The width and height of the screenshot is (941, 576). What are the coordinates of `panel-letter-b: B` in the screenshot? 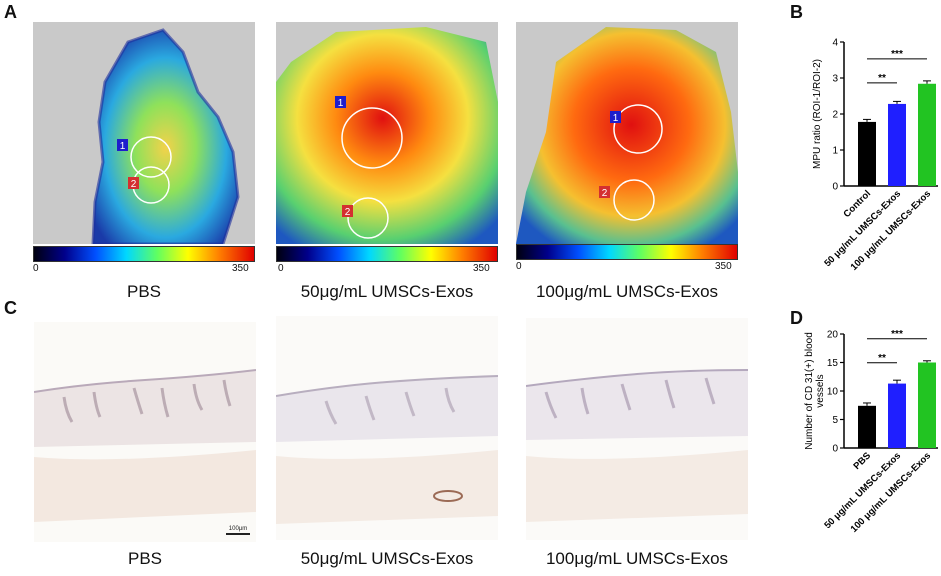 It's located at (796, 12).